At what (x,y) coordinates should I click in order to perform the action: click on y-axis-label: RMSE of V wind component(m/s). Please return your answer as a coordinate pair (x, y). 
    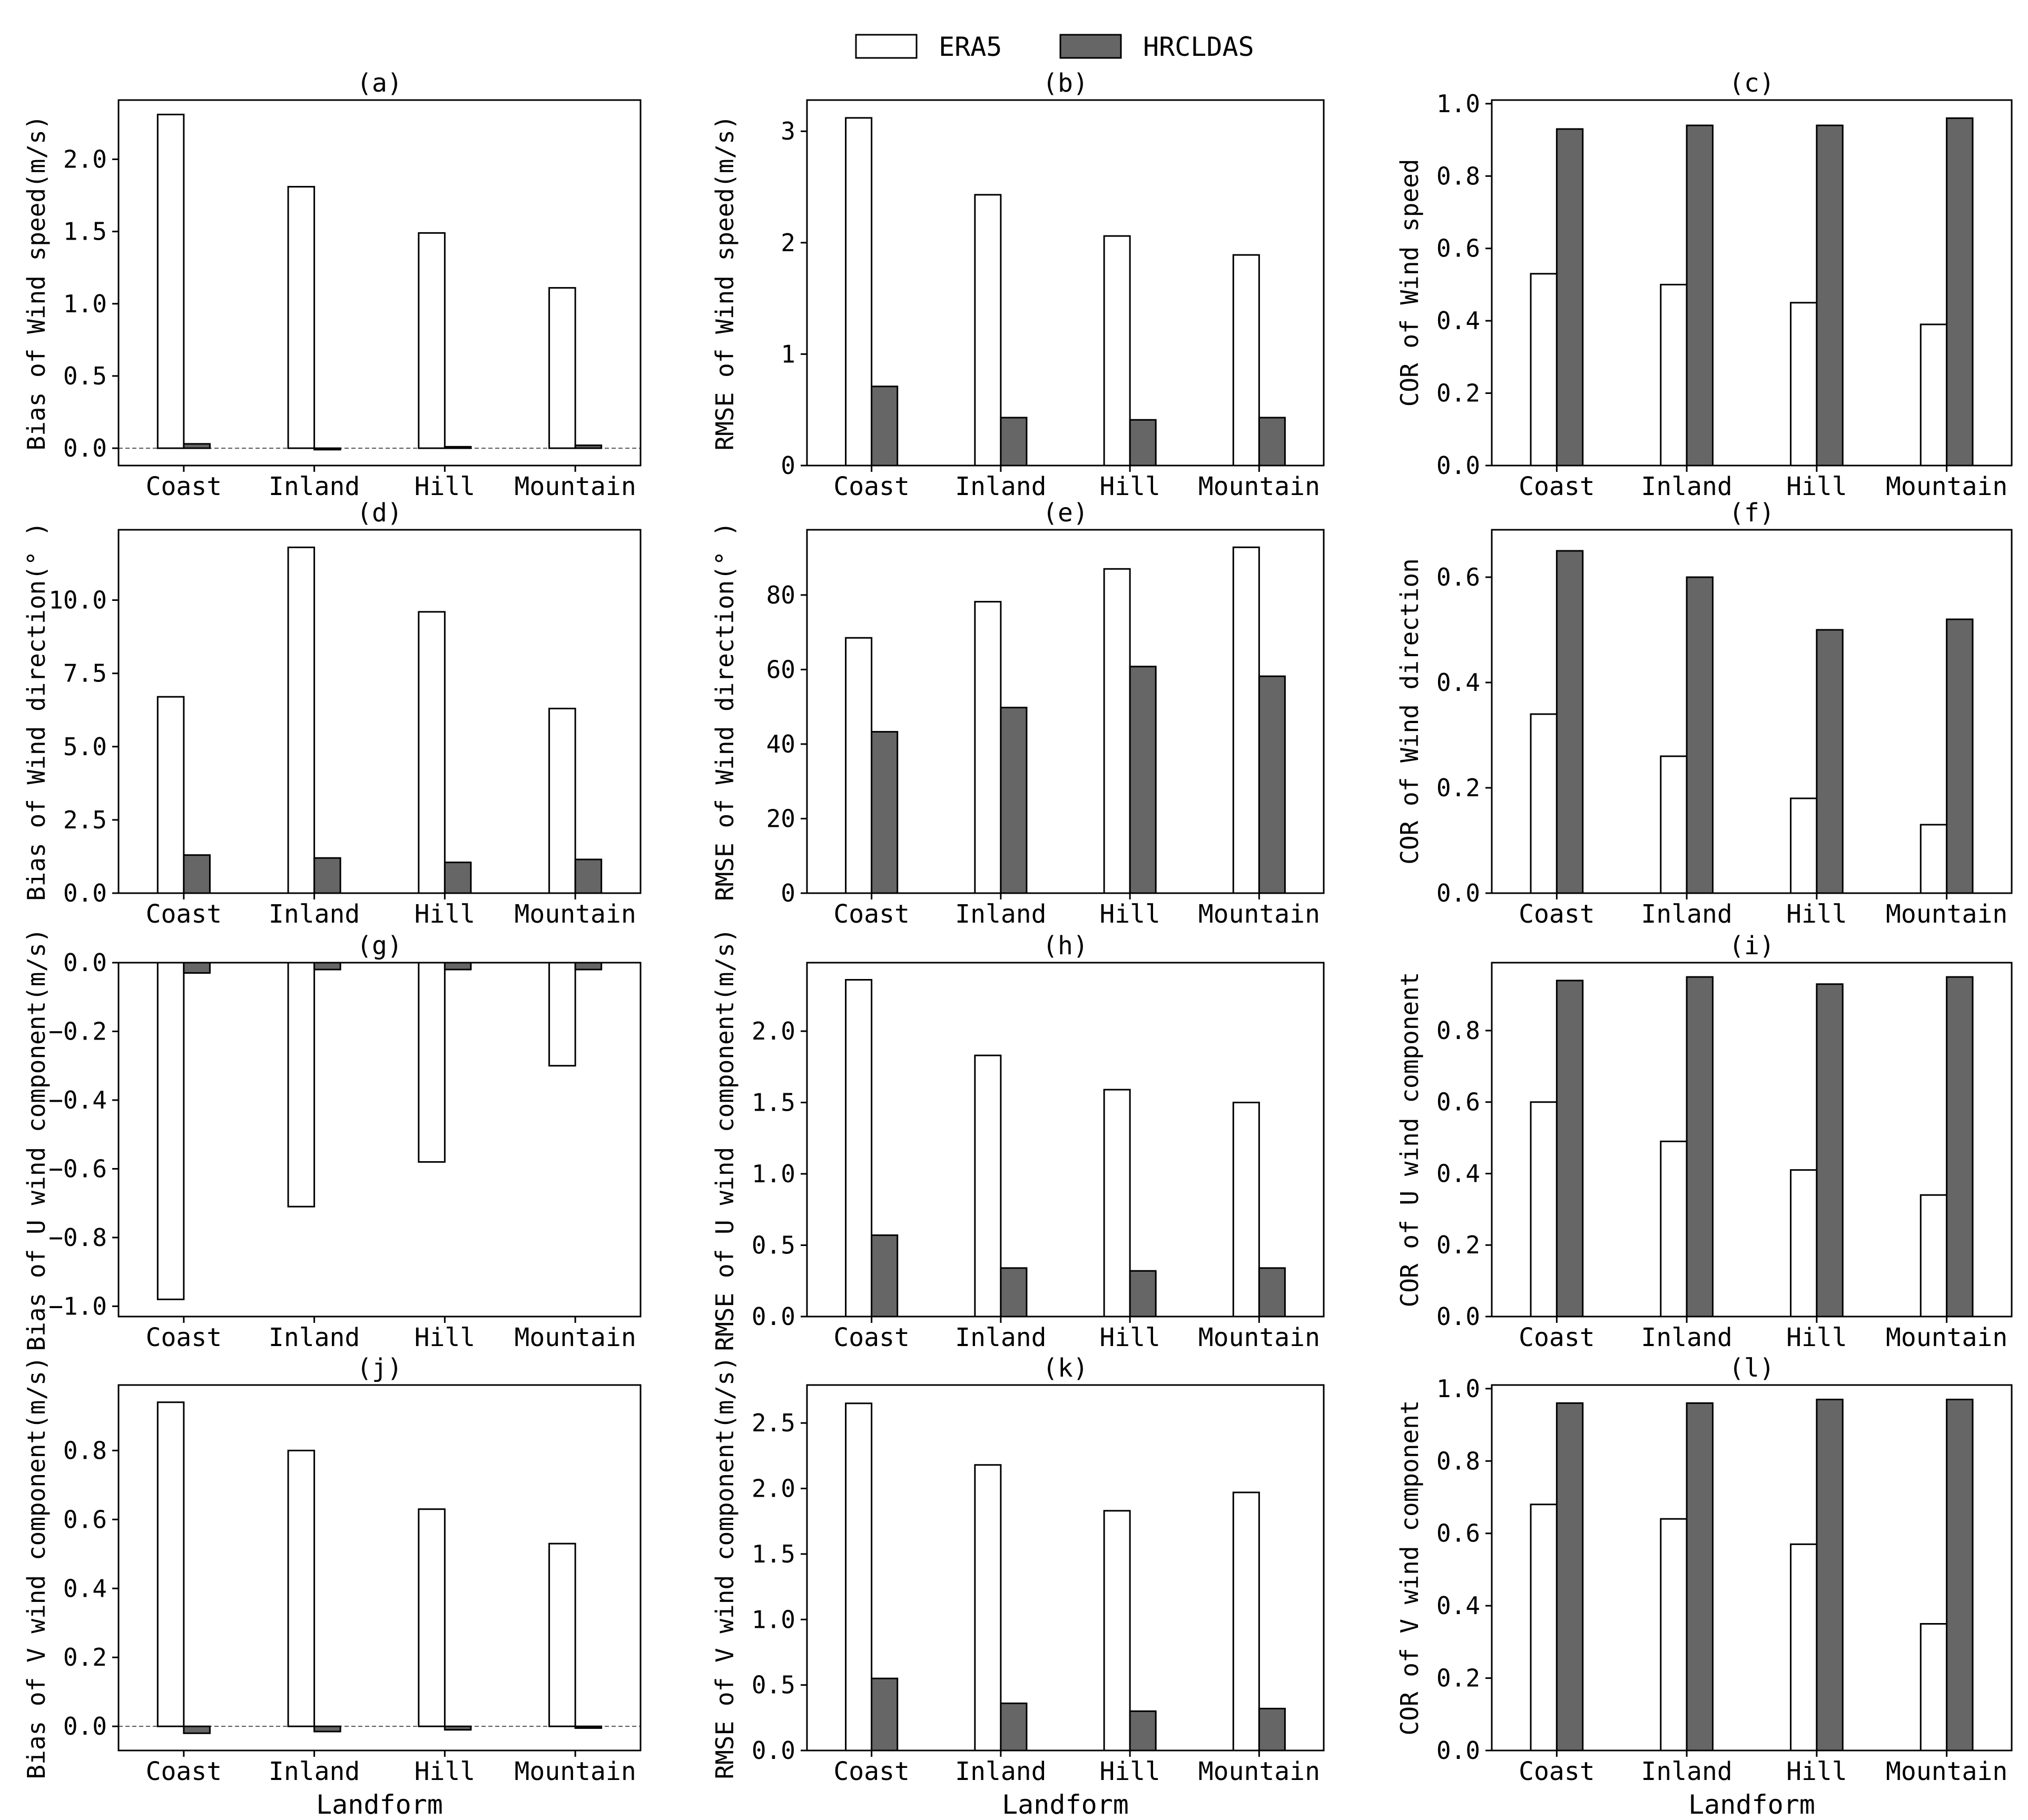
    Looking at the image, I should click on (725, 1567).